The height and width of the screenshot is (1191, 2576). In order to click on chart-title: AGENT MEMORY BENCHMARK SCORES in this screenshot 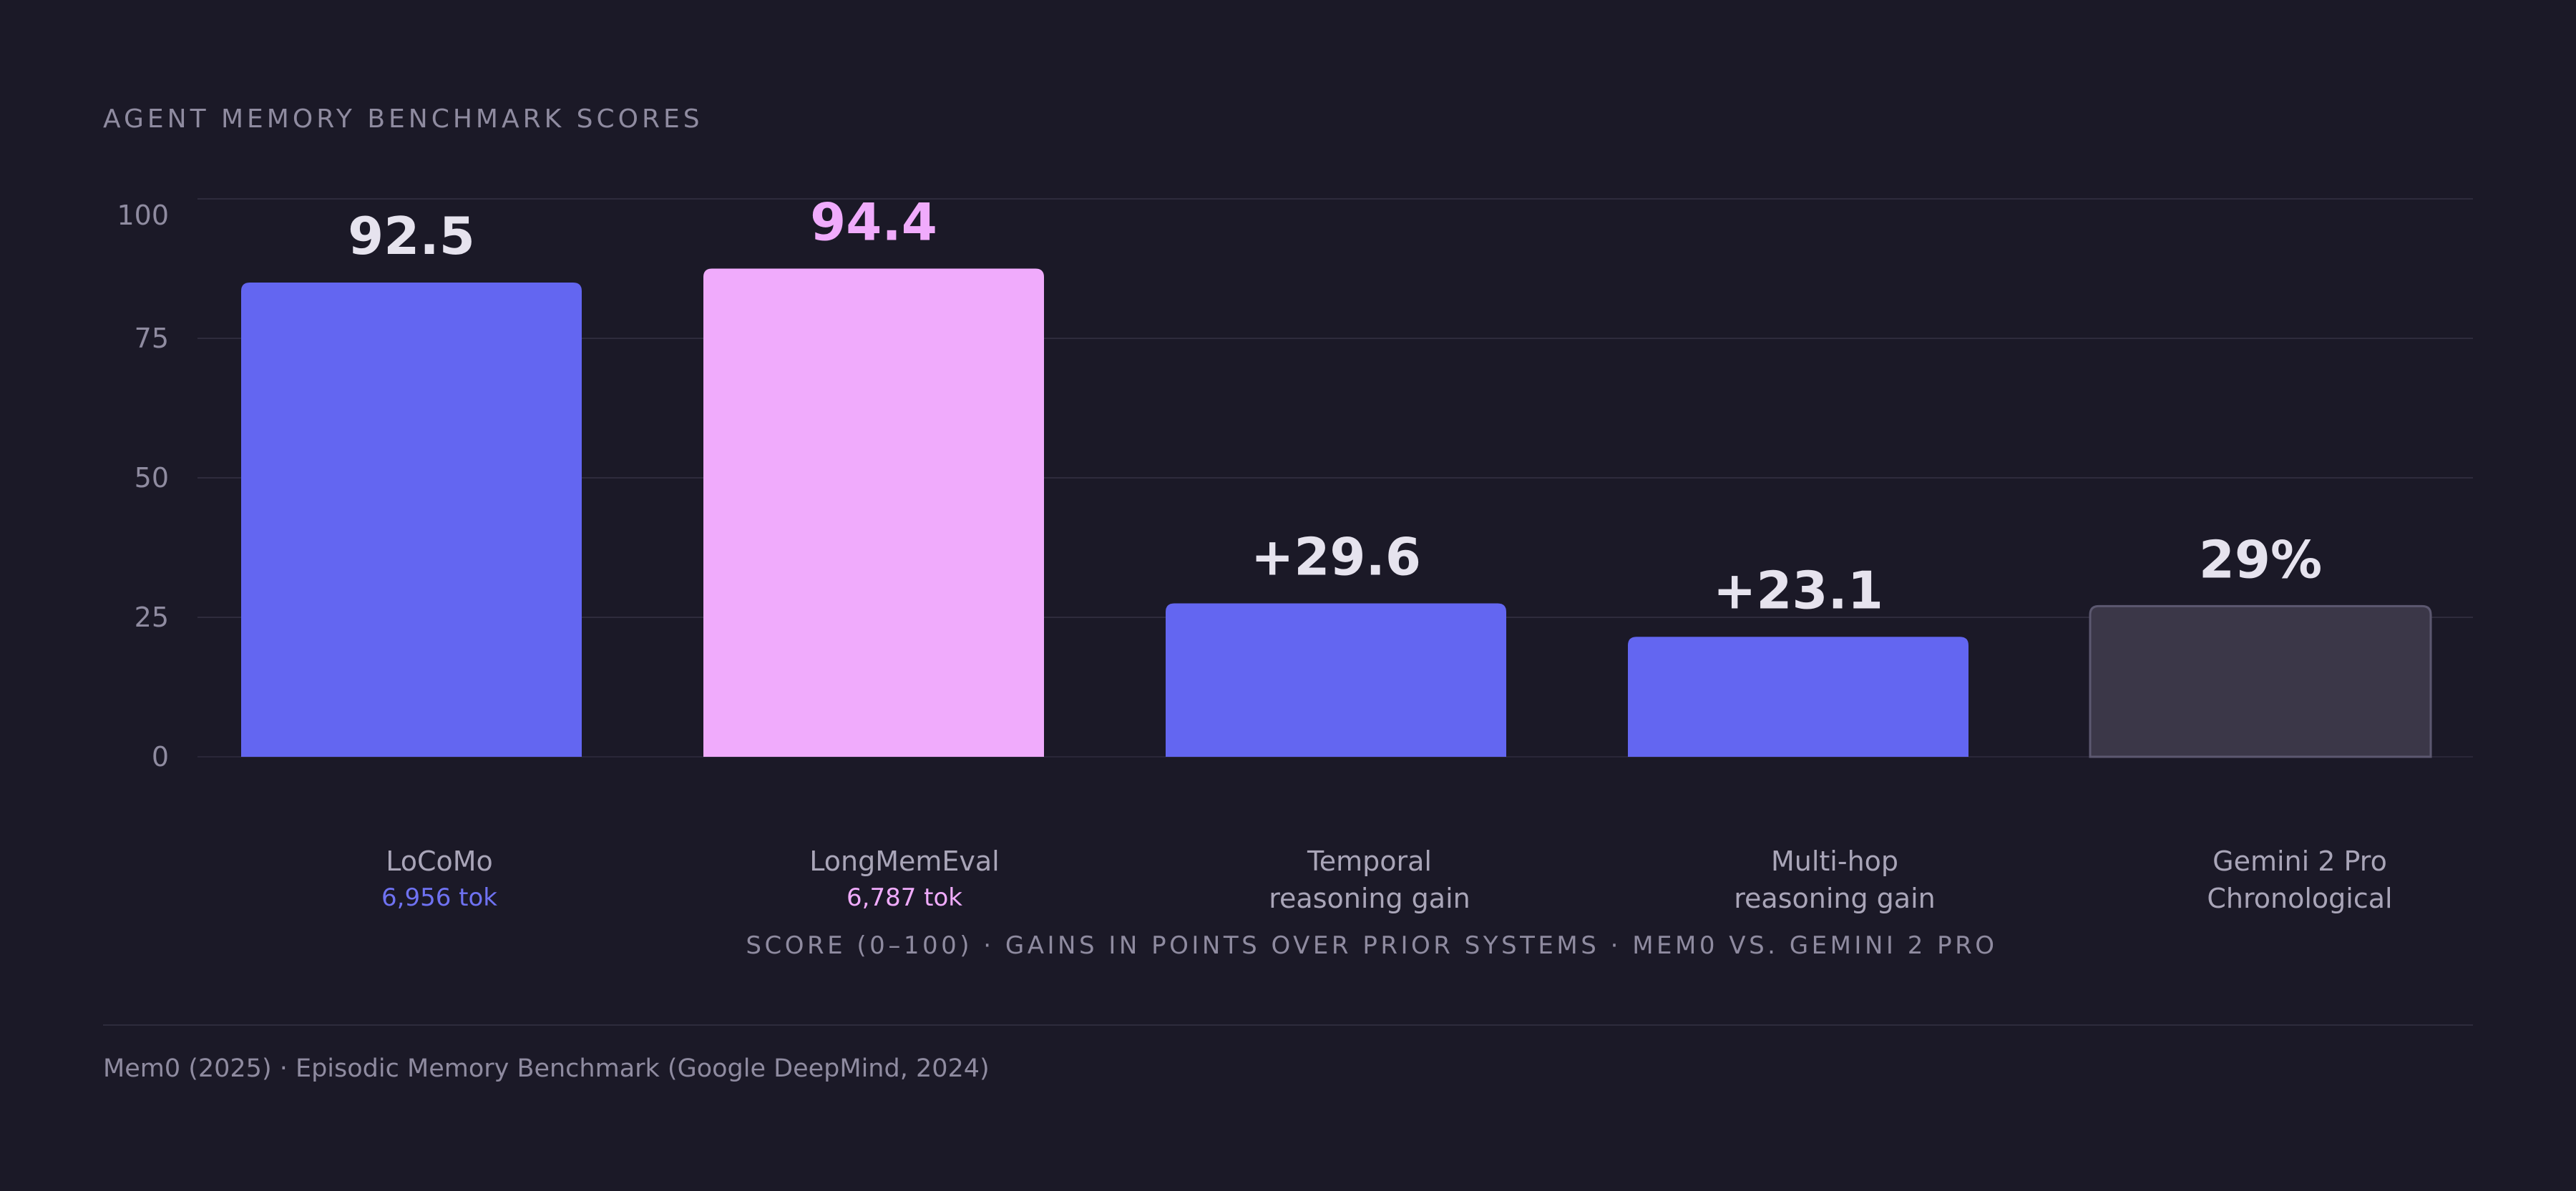, I will do `click(403, 119)`.